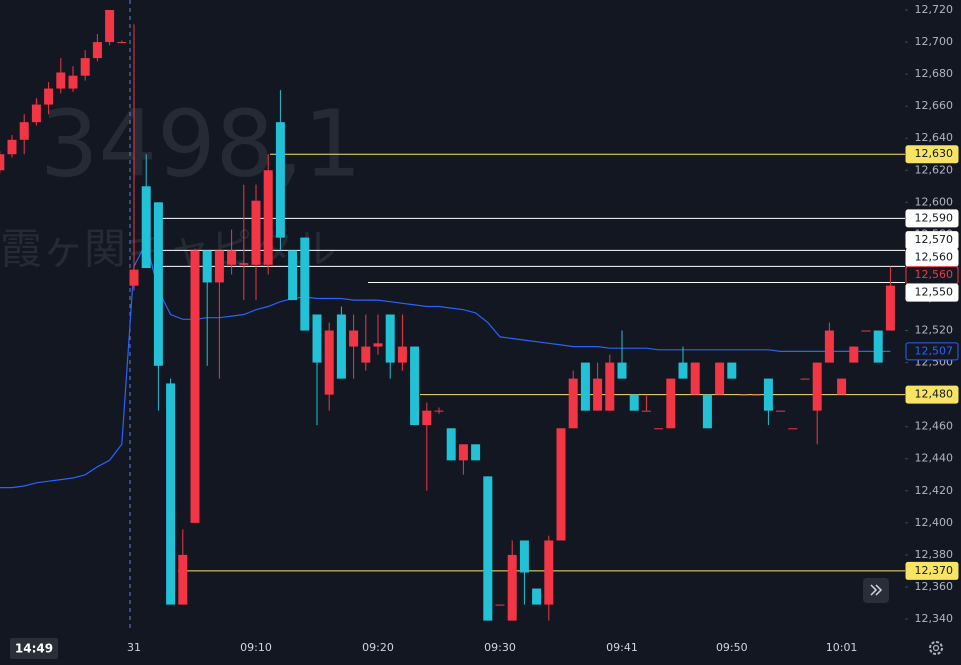  I want to click on y-tick-label: 12,600, so click(934, 201).